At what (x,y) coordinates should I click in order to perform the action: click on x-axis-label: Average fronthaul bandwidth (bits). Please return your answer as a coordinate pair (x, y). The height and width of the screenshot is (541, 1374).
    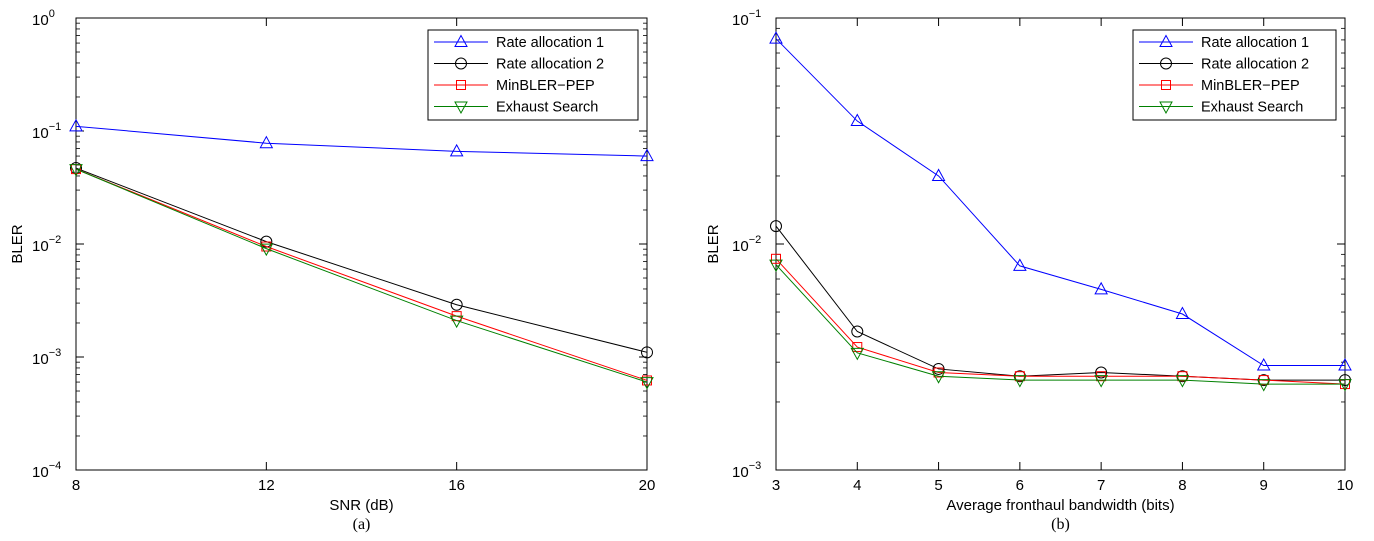
    Looking at the image, I should click on (1060, 505).